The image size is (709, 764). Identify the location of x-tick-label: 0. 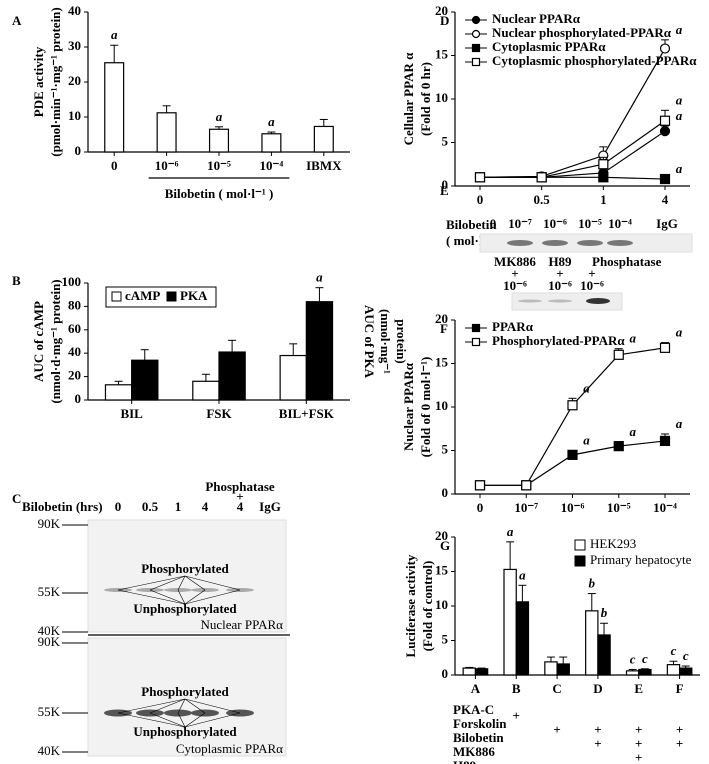
(114, 165).